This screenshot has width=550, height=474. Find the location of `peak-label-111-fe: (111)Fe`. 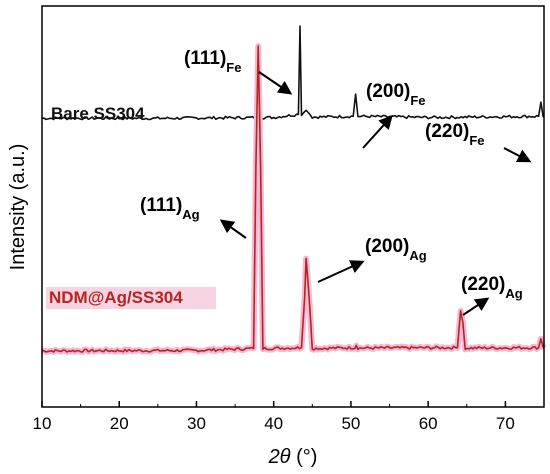

peak-label-111-fe: (111)Fe is located at coordinates (212, 61).